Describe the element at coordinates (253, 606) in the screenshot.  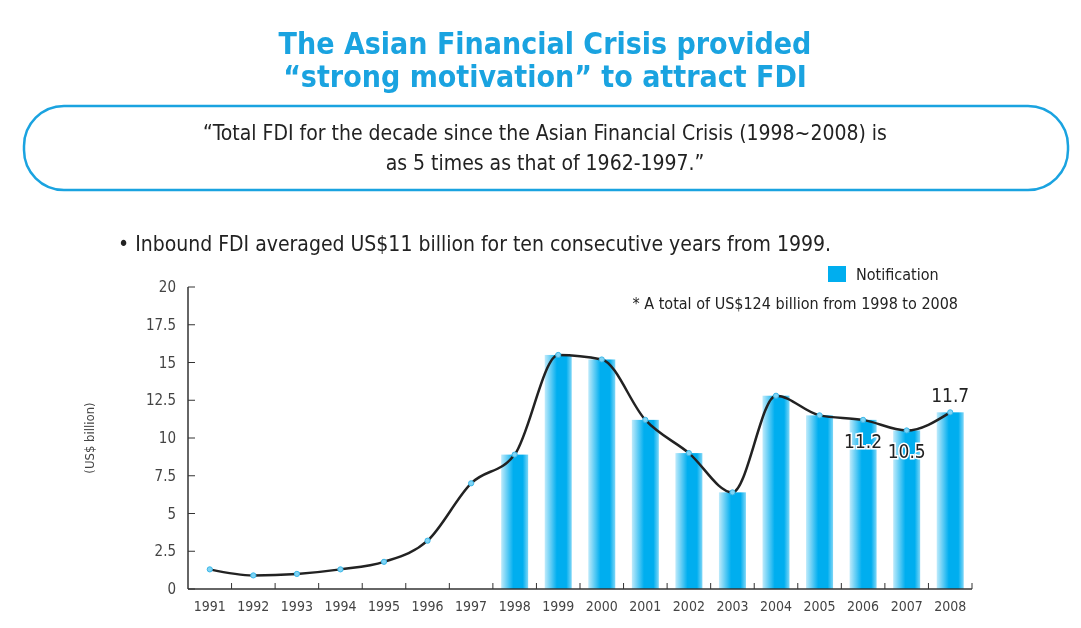
I see `x-tick-label: 1992` at that location.